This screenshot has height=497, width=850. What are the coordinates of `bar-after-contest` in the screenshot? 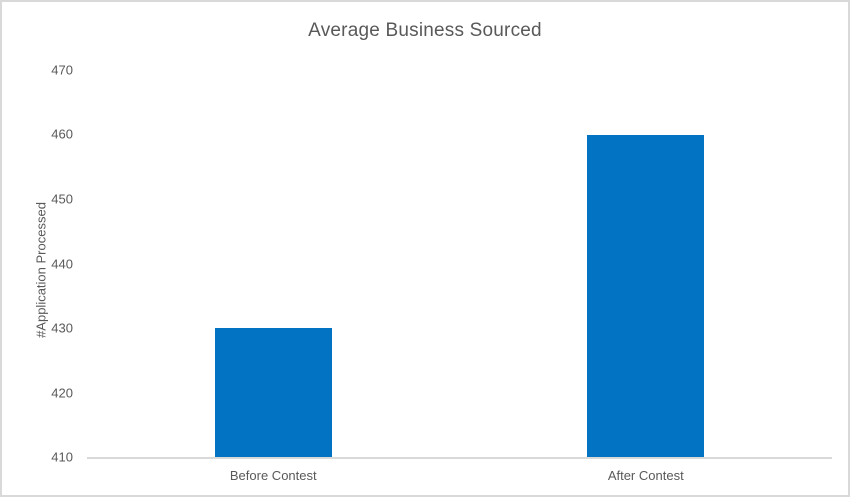 It's located at (646, 295).